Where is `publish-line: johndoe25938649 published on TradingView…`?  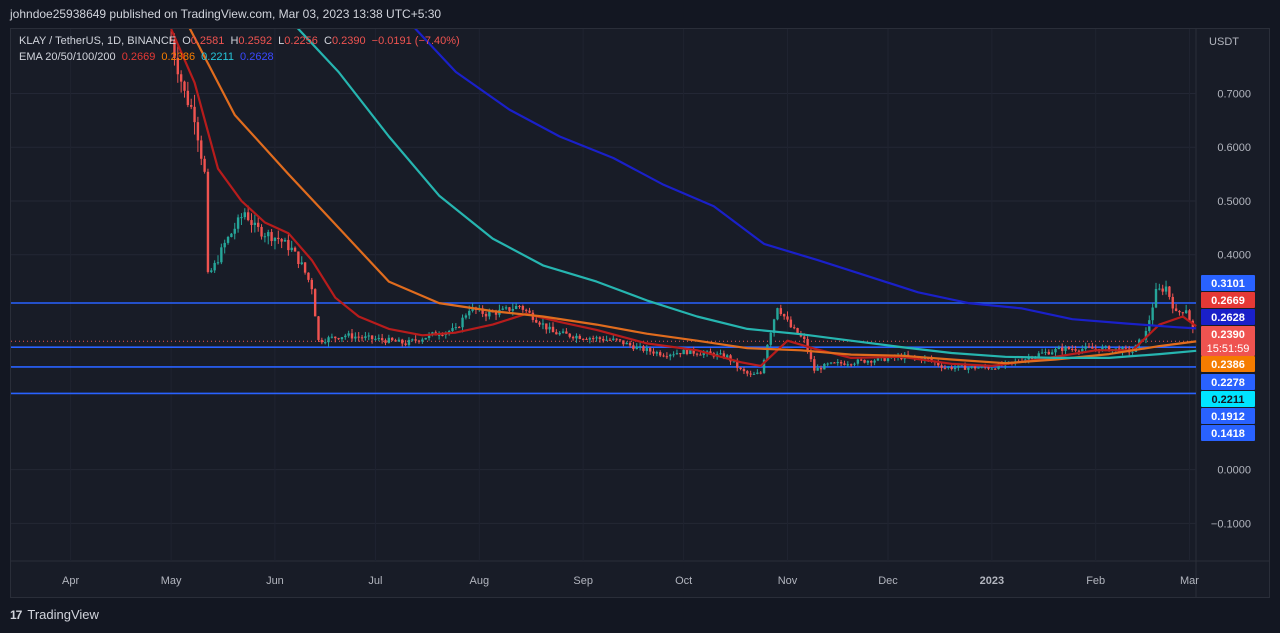 publish-line: johndoe25938649 published on TradingView… is located at coordinates (226, 14).